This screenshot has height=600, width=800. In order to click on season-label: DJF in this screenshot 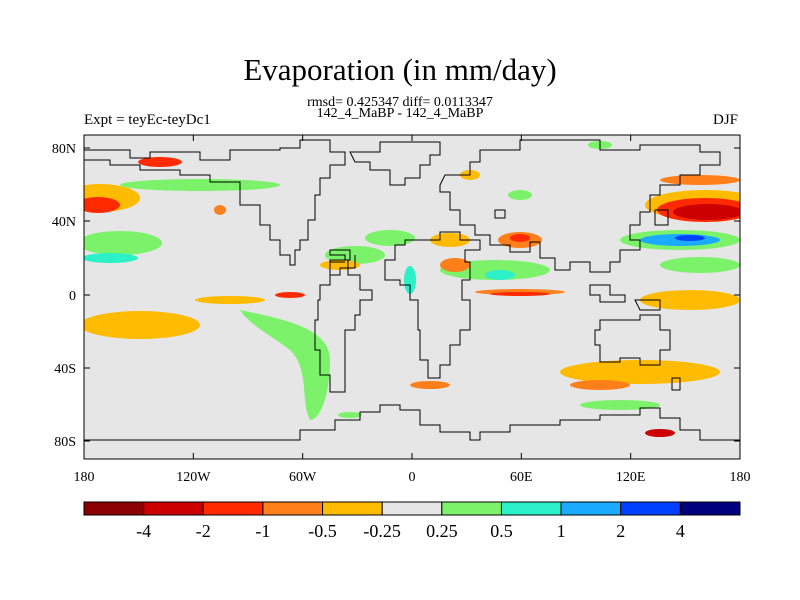, I will do `click(725, 120)`.